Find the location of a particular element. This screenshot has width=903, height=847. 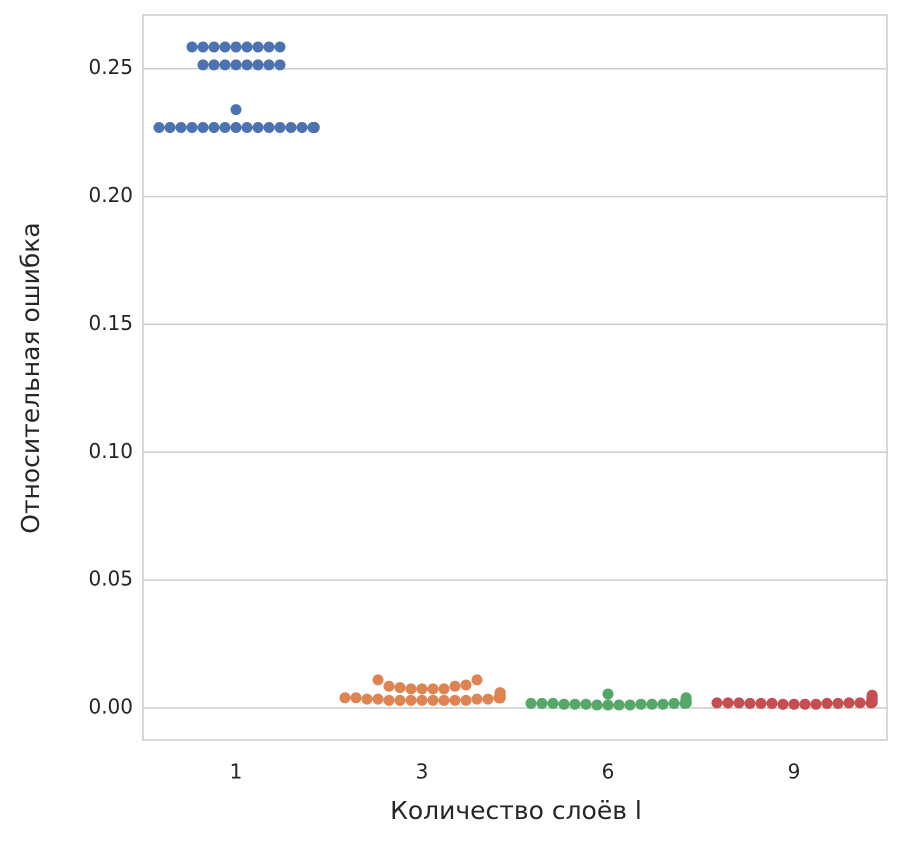

x-axis-label: Количество слоёв l is located at coordinates (516, 810).